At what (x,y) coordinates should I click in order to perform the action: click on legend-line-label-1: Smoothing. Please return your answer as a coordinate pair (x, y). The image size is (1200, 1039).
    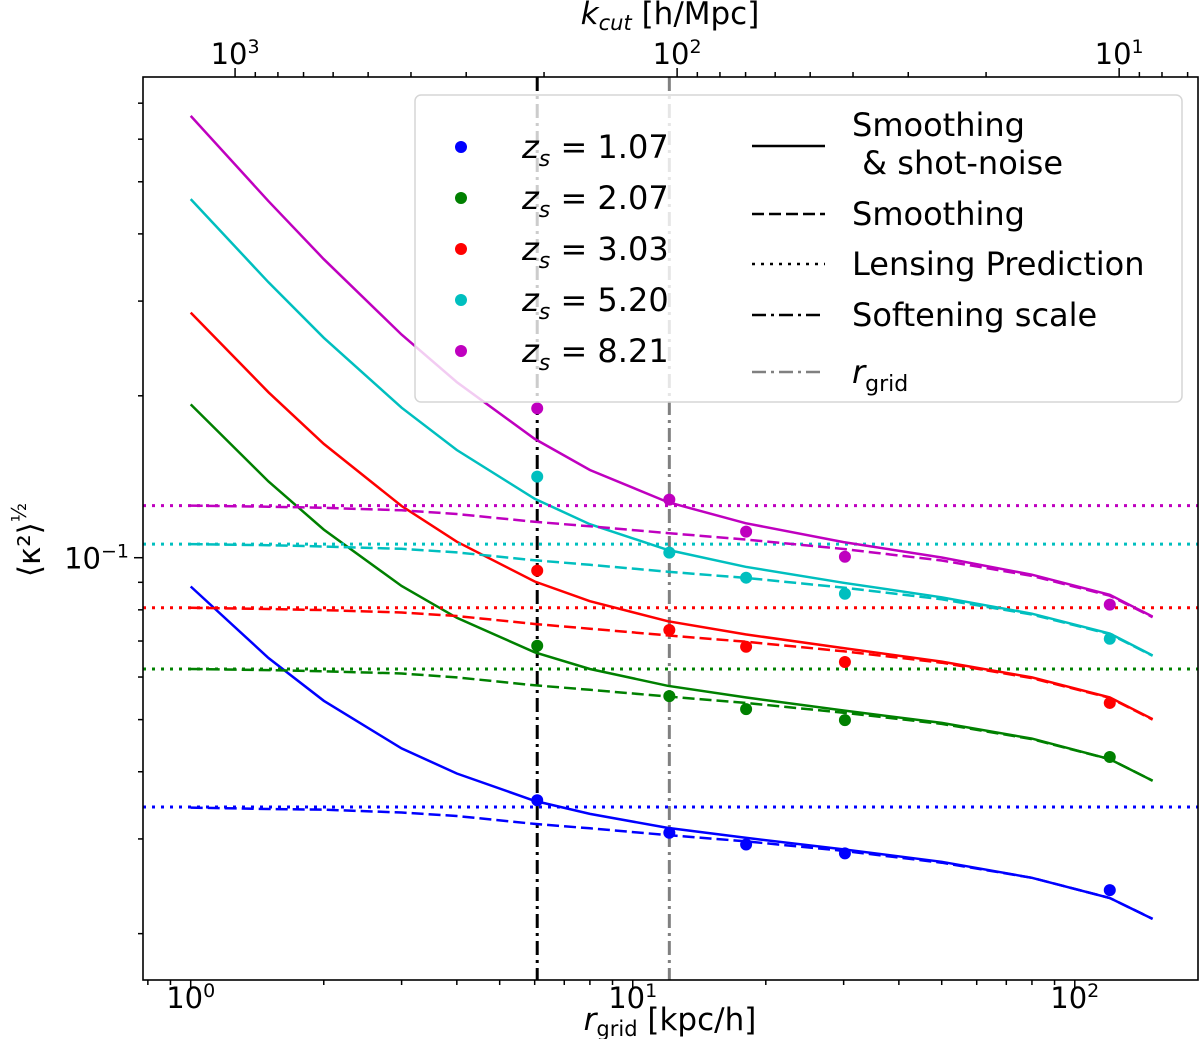
    Looking at the image, I should click on (938, 214).